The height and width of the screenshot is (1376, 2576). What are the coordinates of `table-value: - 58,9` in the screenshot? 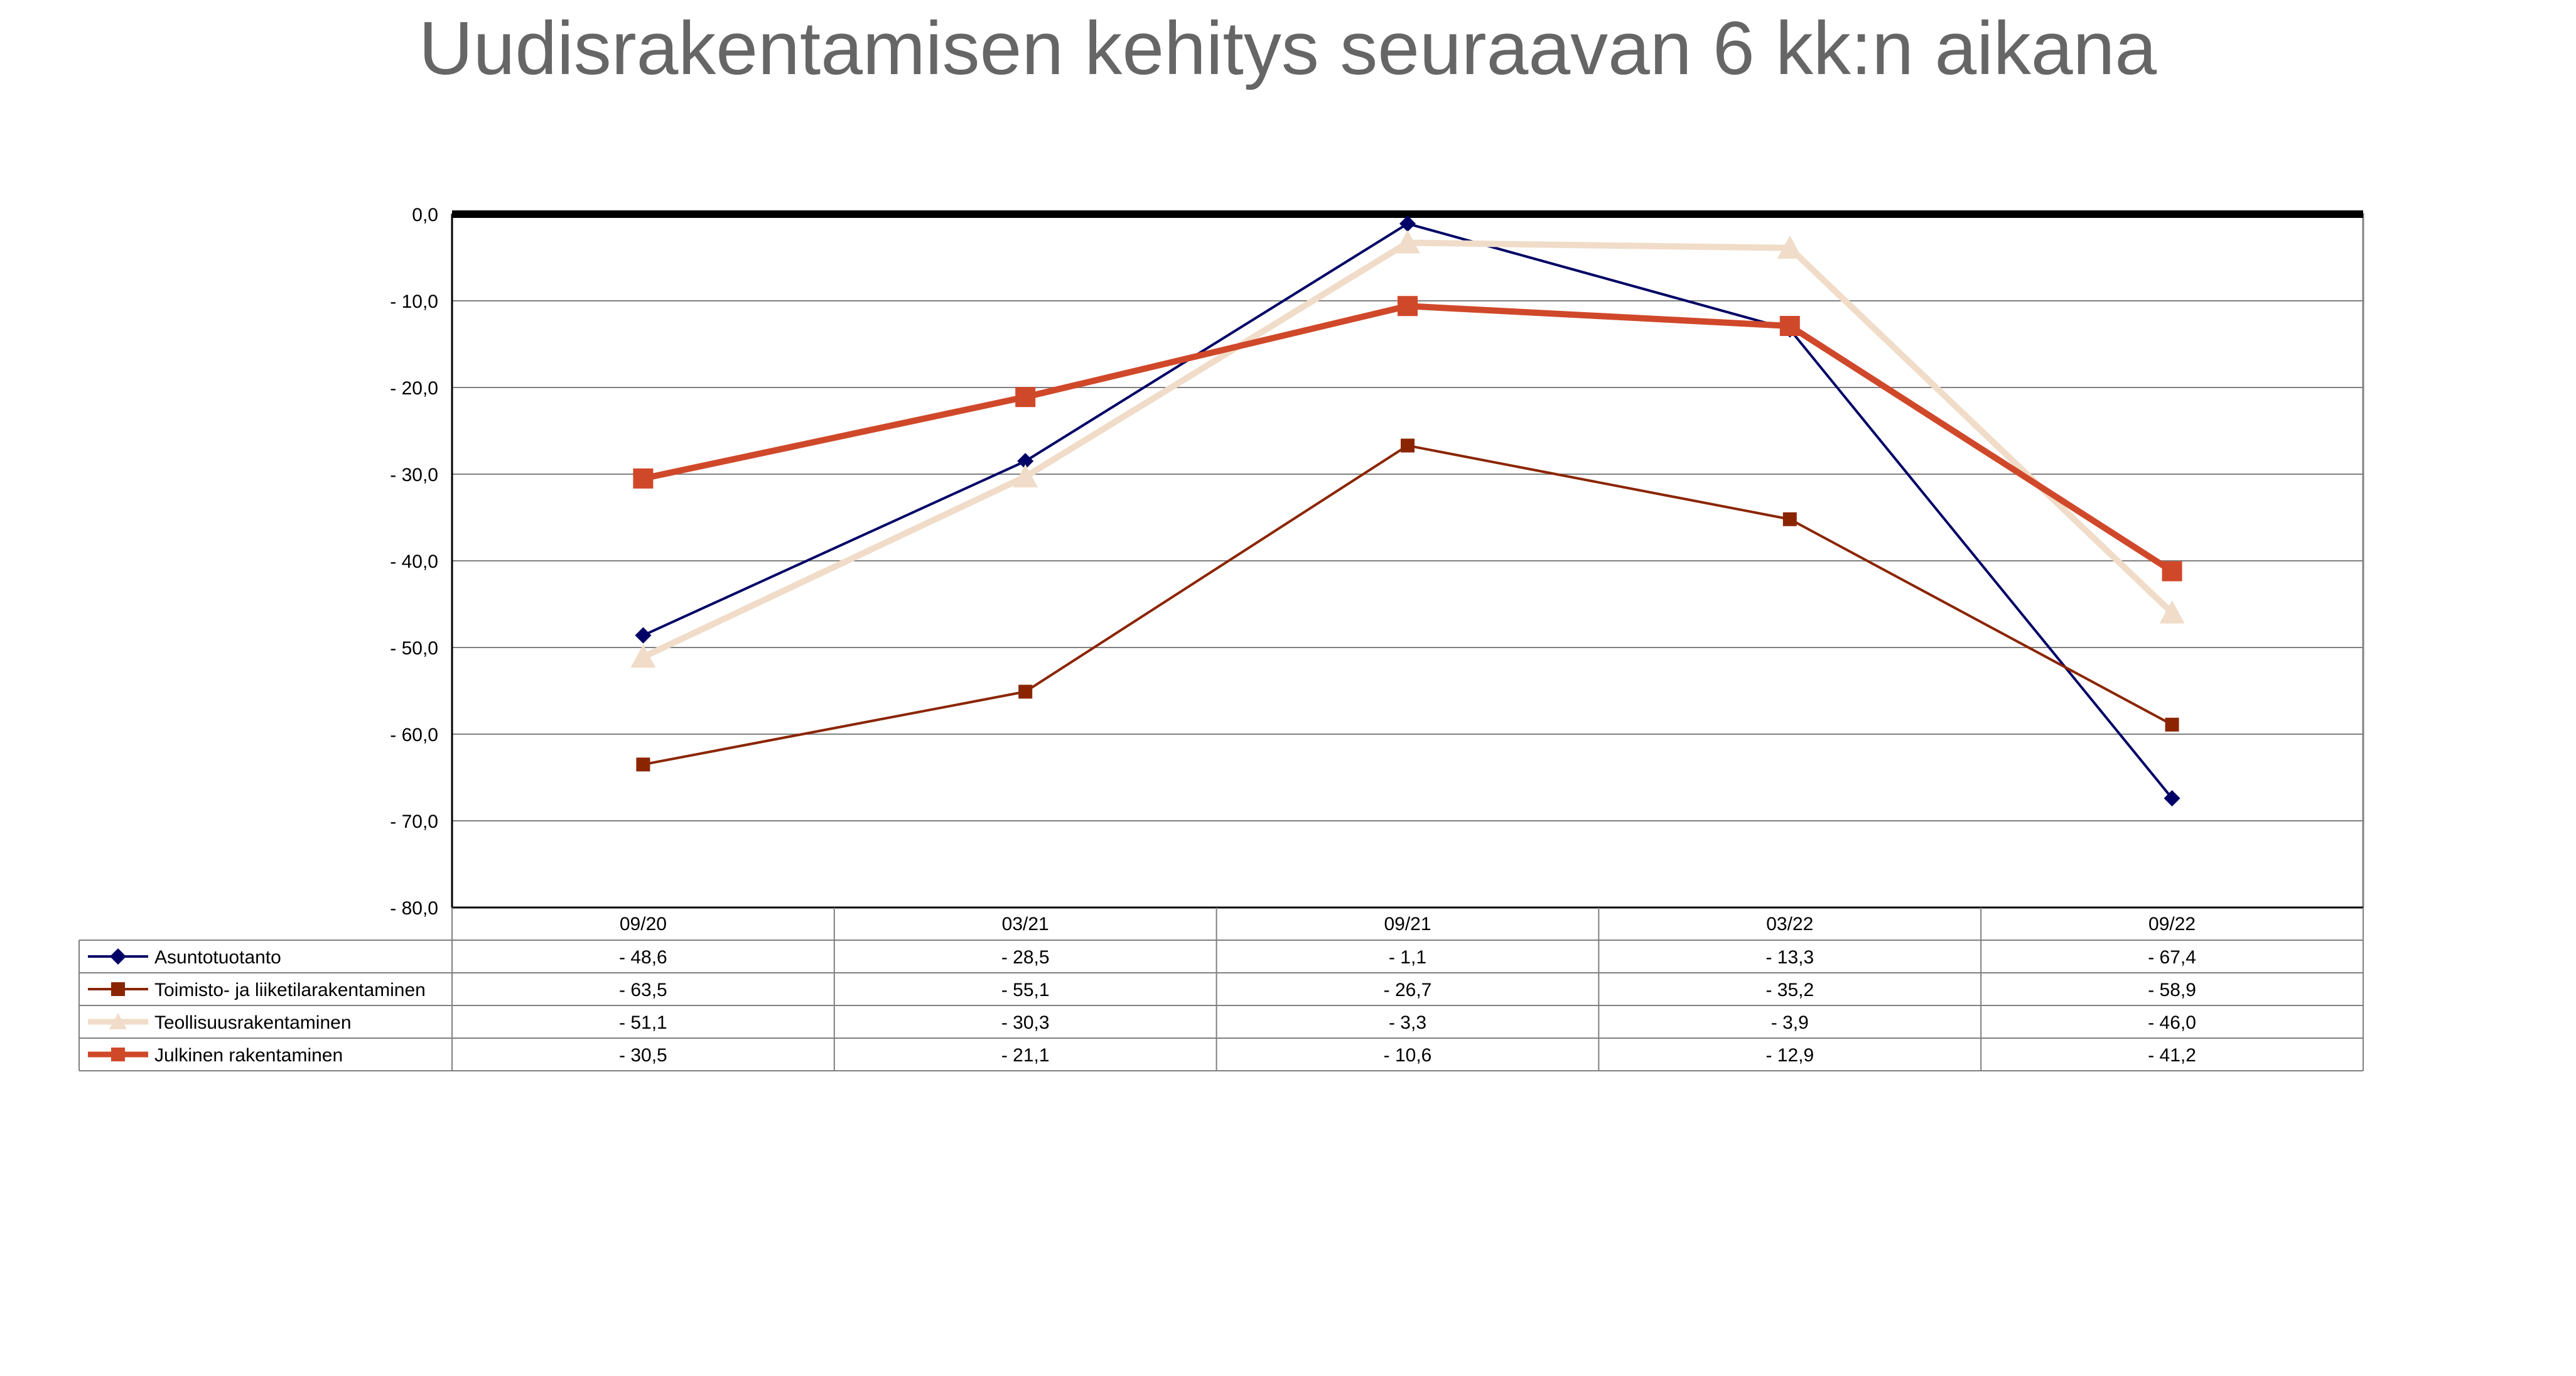 It's located at (2172, 990).